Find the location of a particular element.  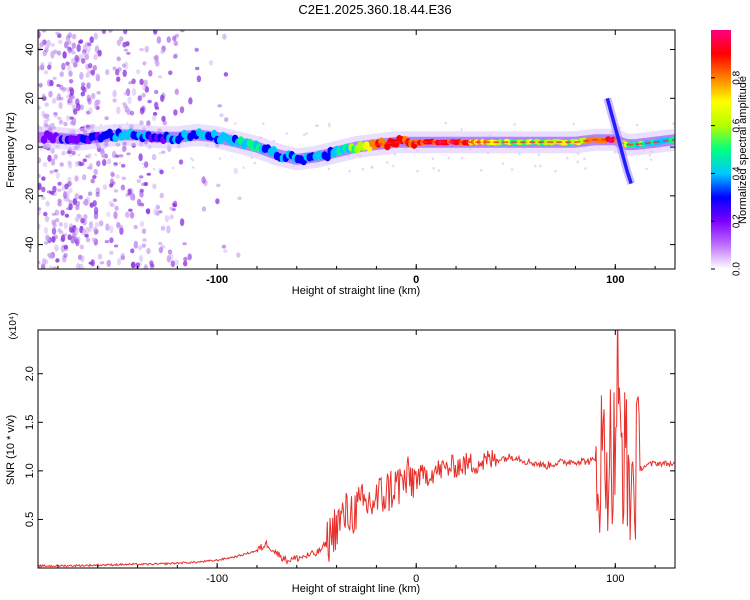

ridge-blob is located at coordinates (327, 157).